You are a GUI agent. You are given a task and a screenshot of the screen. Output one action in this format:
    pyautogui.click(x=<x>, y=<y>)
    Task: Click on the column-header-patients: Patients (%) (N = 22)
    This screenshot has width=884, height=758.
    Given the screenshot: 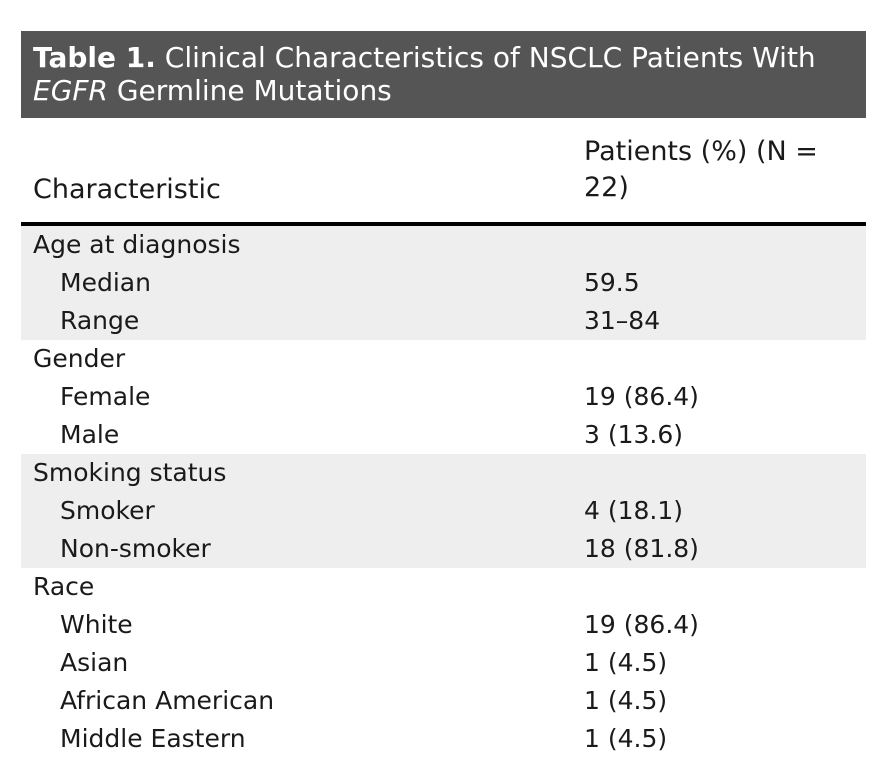 What is the action you would take?
    pyautogui.click(x=701, y=169)
    